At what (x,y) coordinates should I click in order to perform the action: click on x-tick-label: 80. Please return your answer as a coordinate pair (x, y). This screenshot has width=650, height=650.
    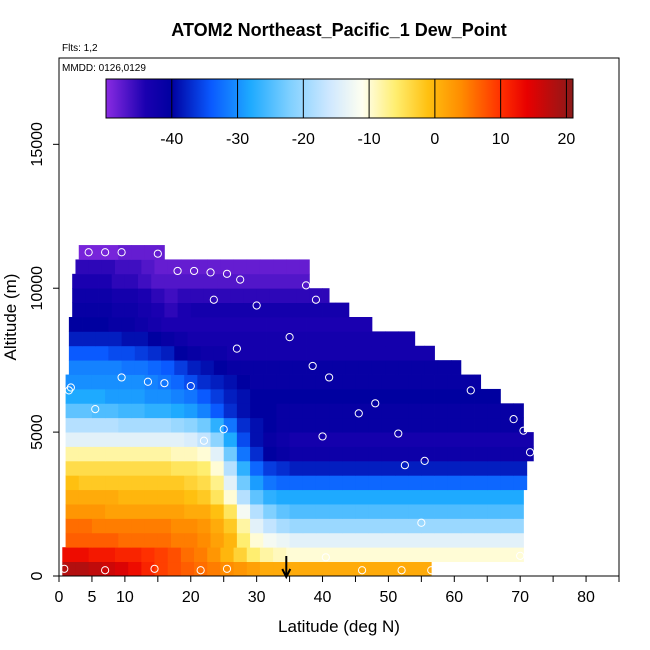
    Looking at the image, I should click on (586, 597).